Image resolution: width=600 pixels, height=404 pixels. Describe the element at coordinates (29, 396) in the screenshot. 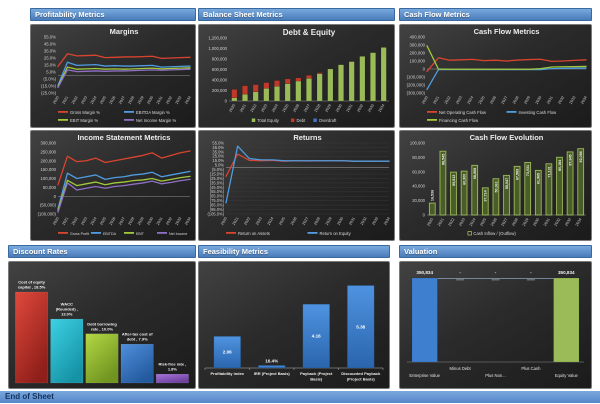

I see `end-of-sheet-label: End of Sheet` at that location.